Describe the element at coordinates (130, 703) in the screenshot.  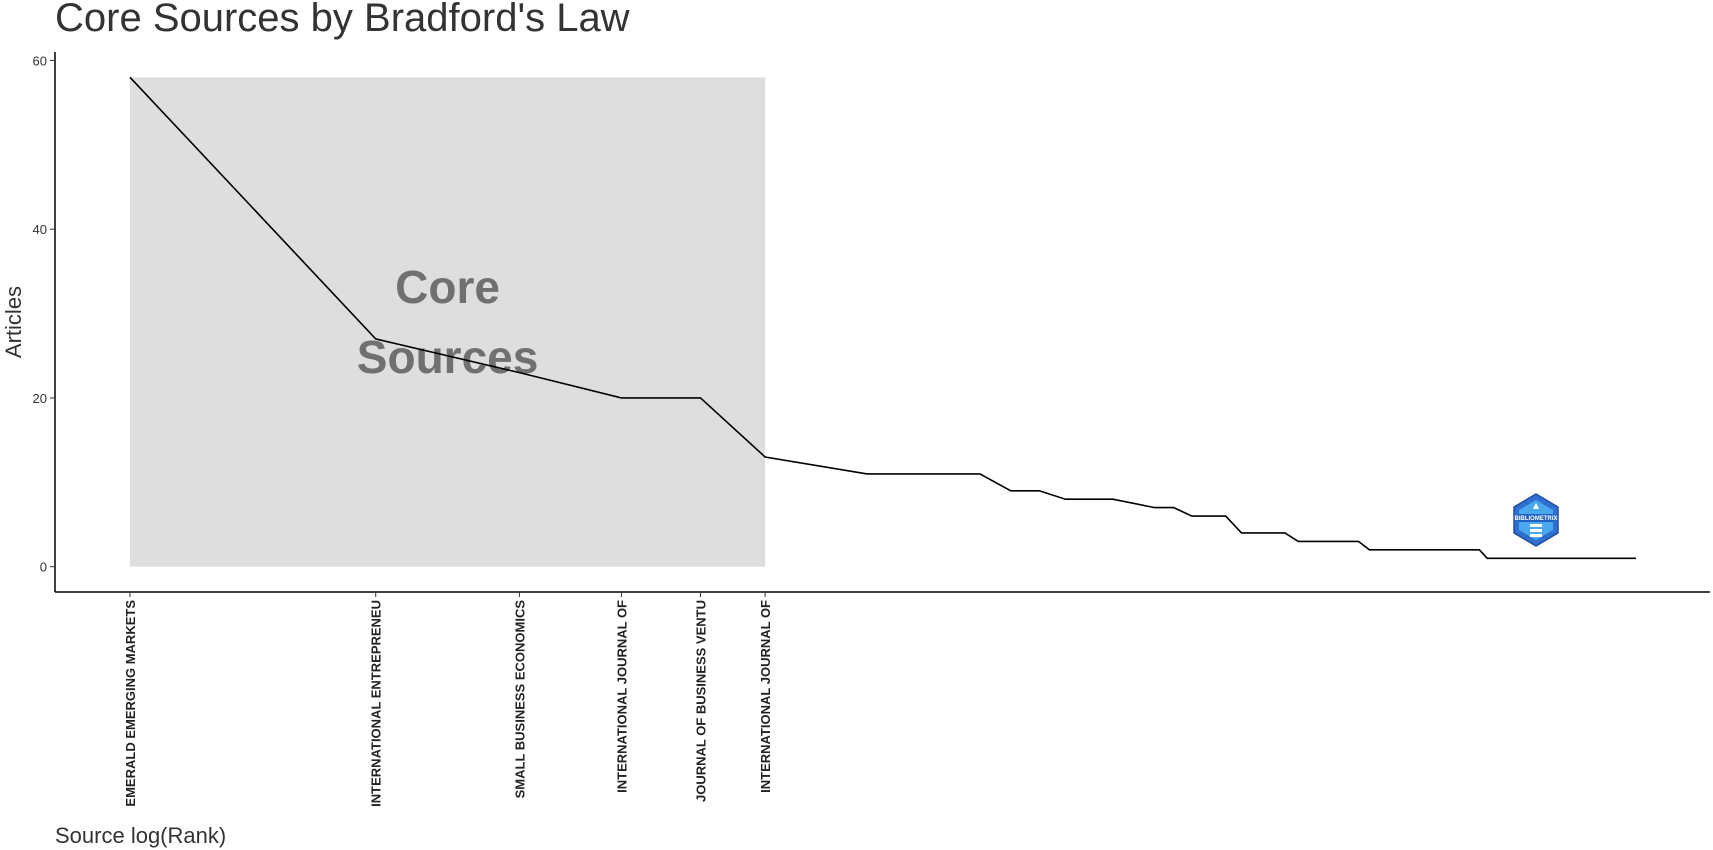
I see `x-tick-label-0: EMERALD EMERGING MARKETS` at that location.